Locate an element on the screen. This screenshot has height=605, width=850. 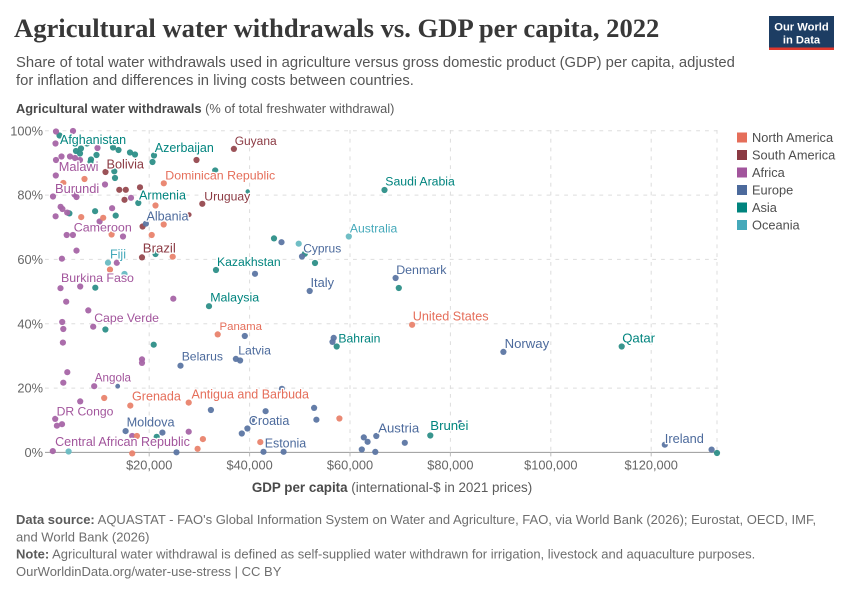
svg-text: Azerbaijan is located at coordinates (184, 148).